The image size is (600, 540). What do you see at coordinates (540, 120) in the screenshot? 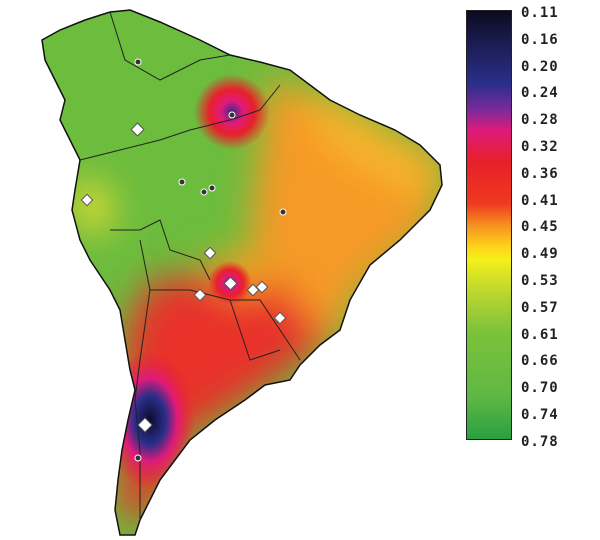
I see `colorbar-tick-label: 0.28` at bounding box center [540, 120].